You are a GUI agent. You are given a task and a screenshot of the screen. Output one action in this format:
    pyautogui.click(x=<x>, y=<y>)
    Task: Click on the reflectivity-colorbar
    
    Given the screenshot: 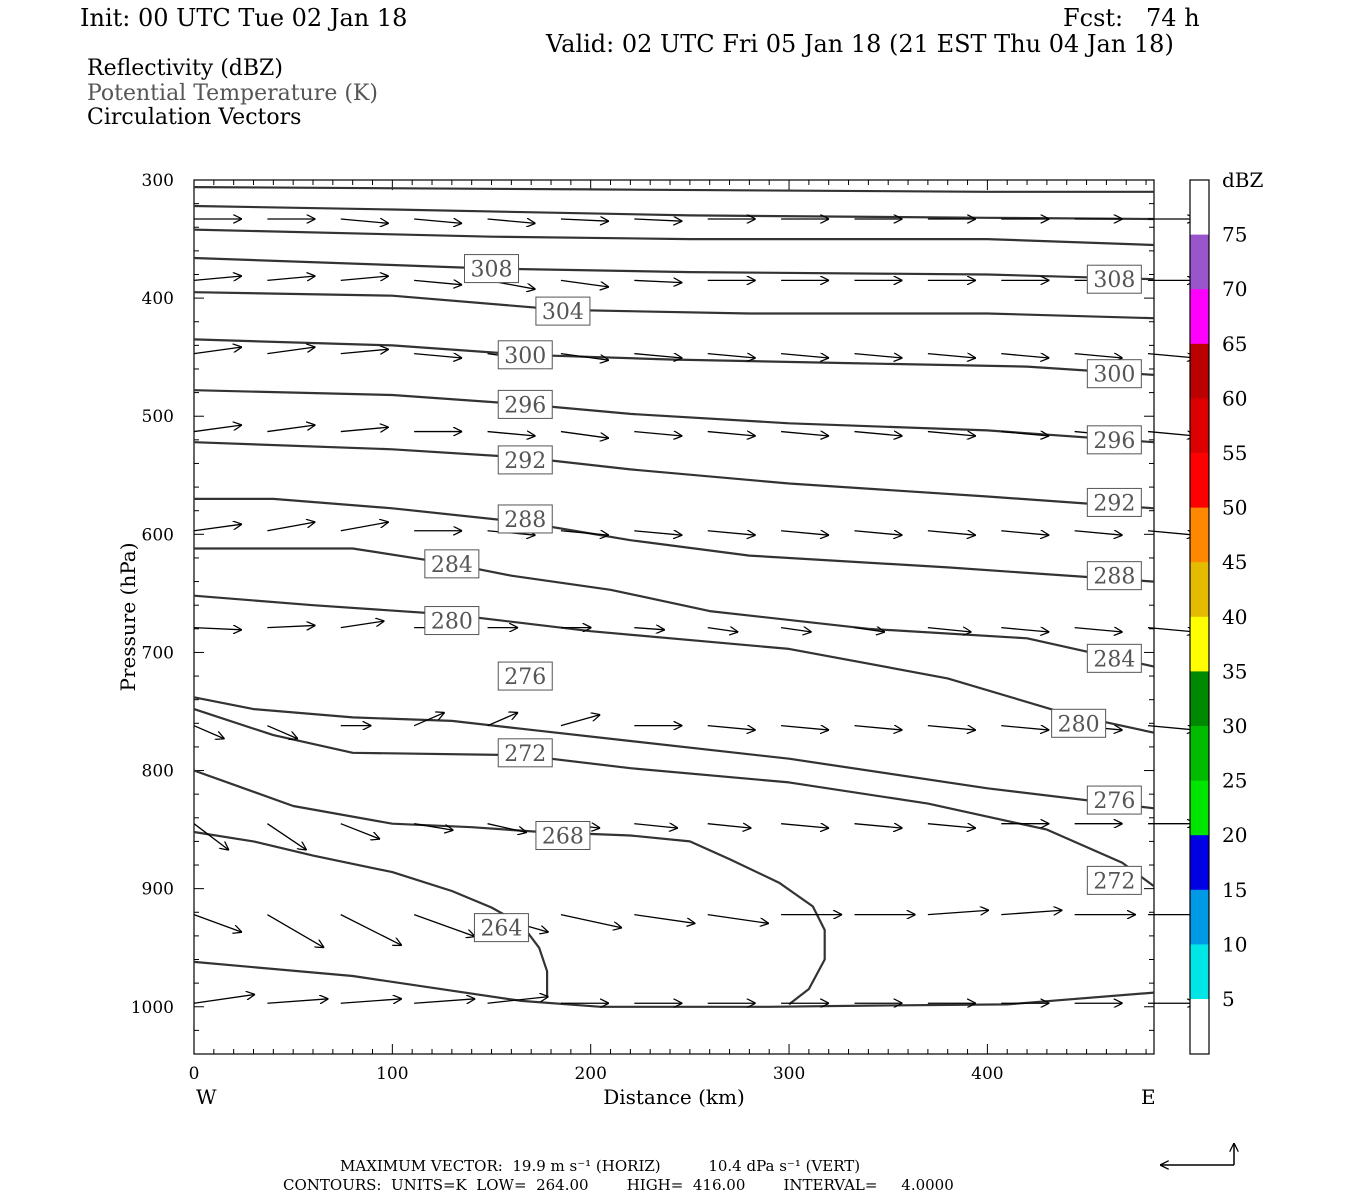 What is the action you would take?
    pyautogui.click(x=1199, y=617)
    